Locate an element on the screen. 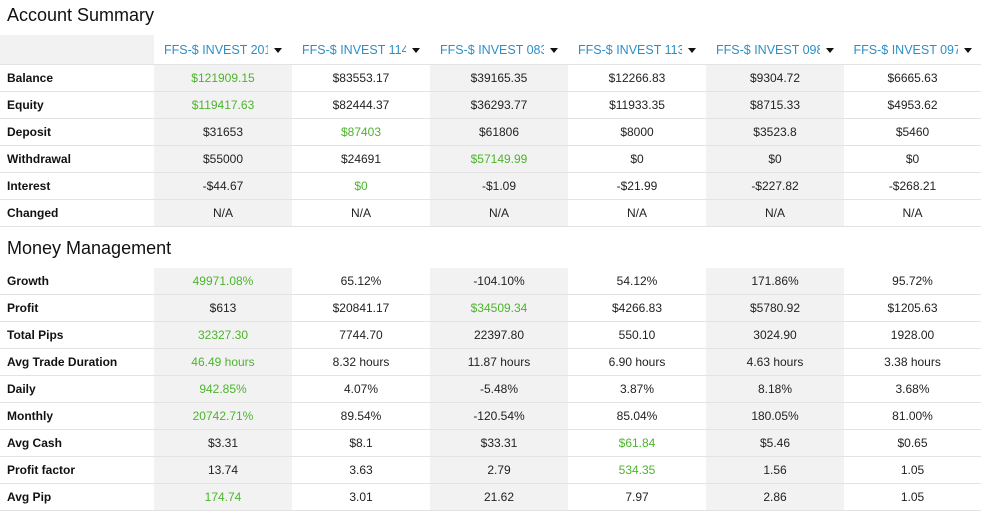 This screenshot has width=981, height=517. account-name: FFS-$ INVEST 097 is located at coordinates (905, 49).